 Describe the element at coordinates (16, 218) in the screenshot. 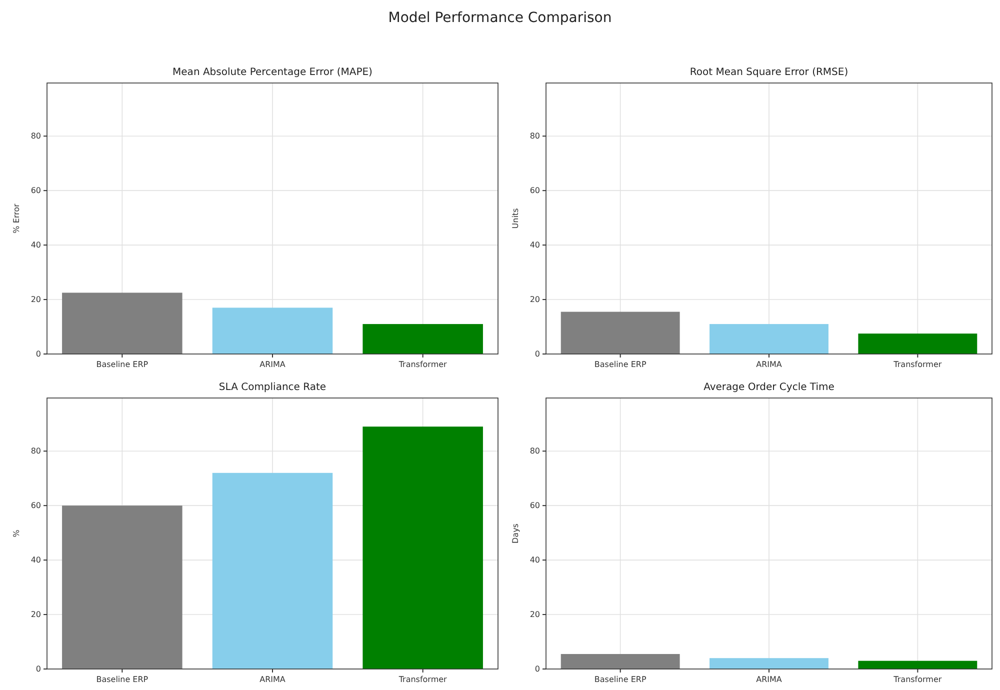

I see `y-axis-title: % Error` at that location.